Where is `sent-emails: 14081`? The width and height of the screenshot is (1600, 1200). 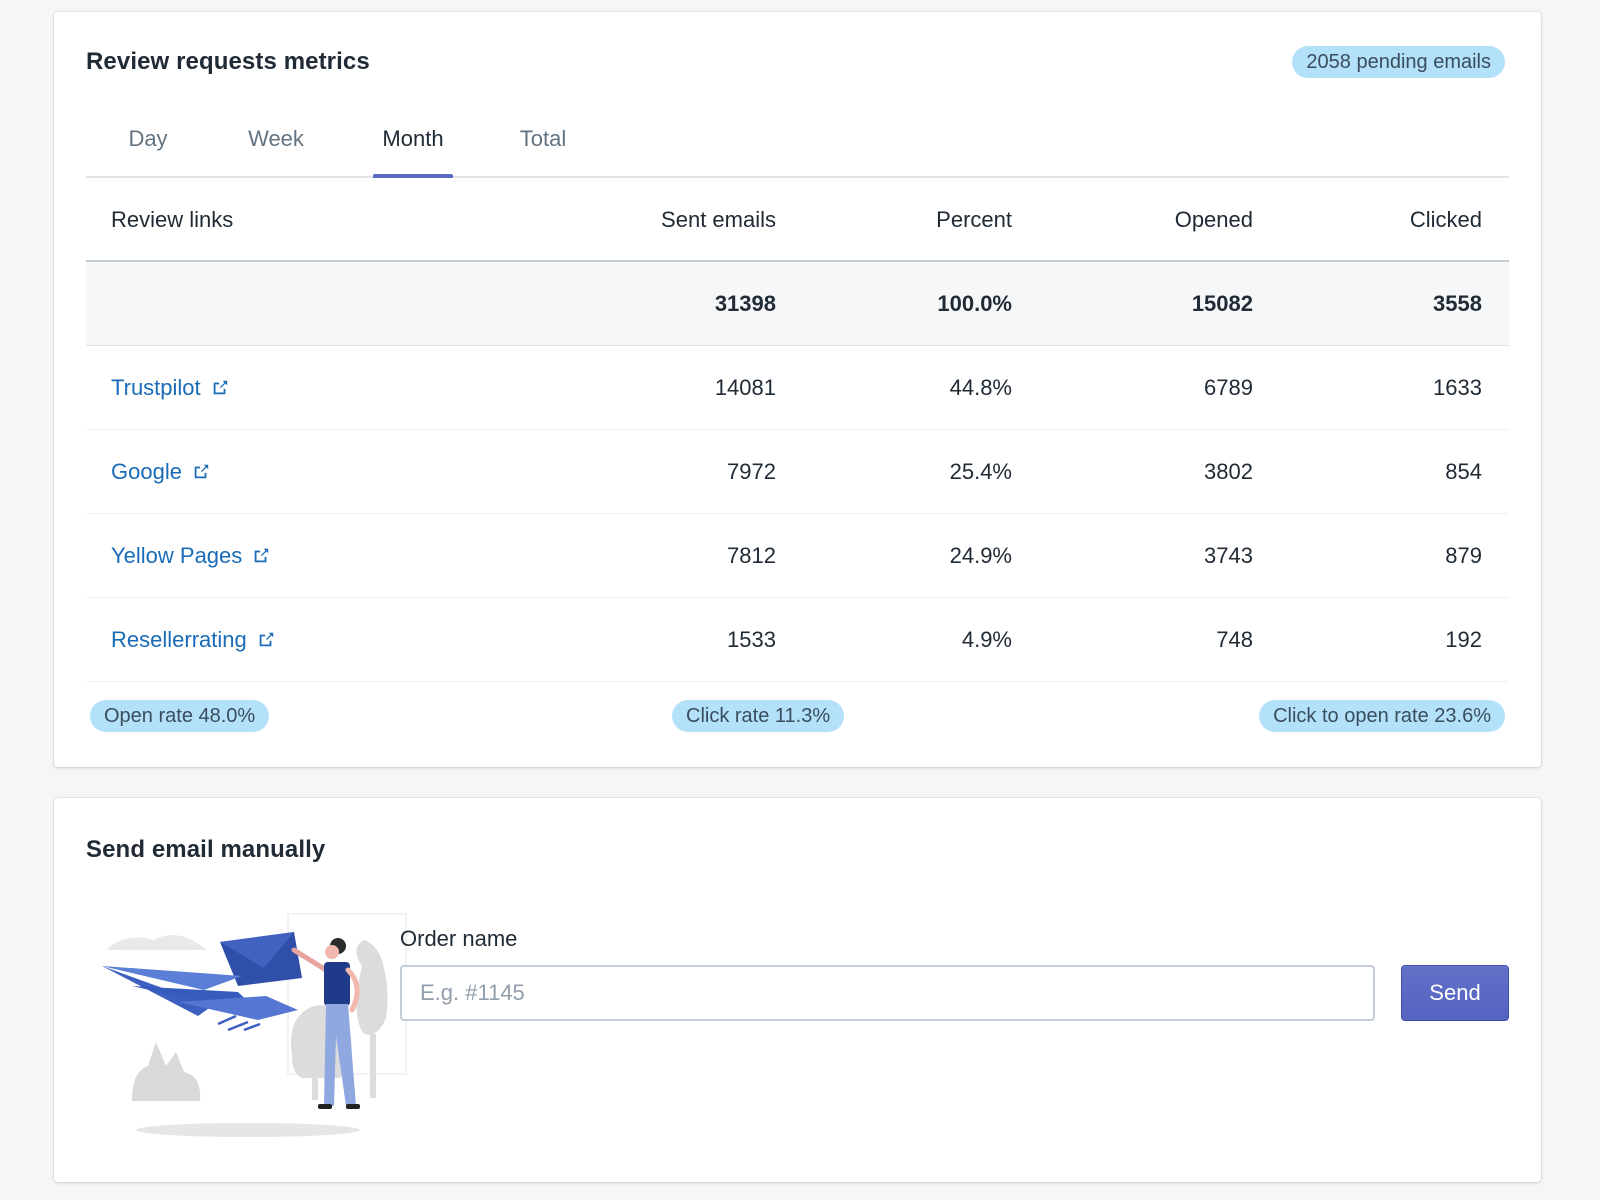 sent-emails: 14081 is located at coordinates (745, 387).